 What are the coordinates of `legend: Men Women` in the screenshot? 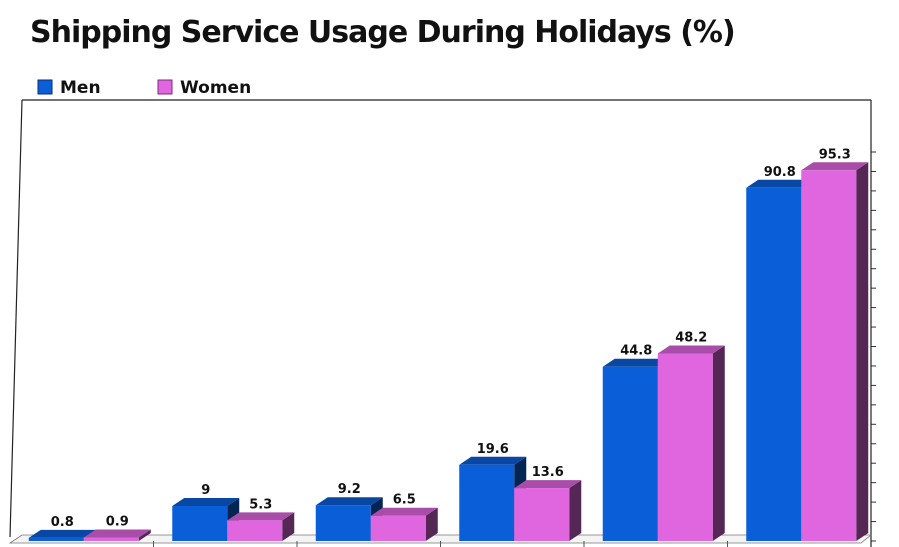 It's located at (144, 88).